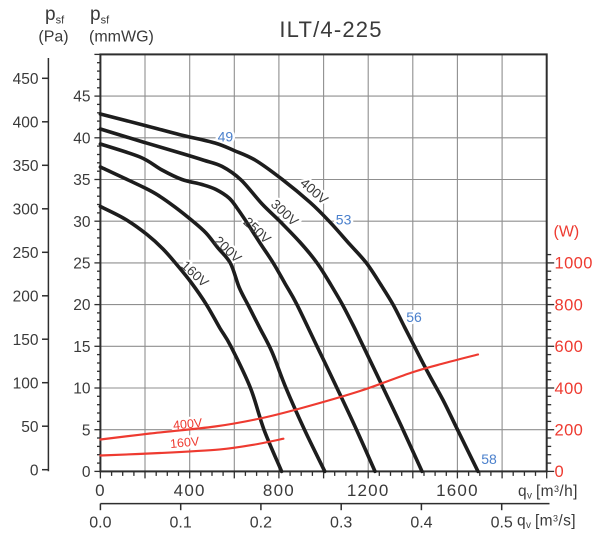  Describe the element at coordinates (226, 137) in the screenshot. I see `svg-text: 49` at that location.